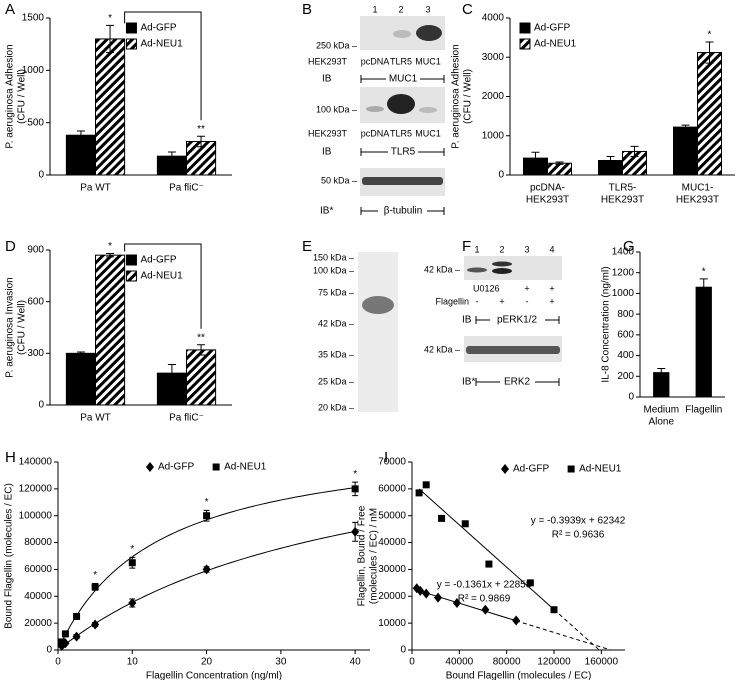 The height and width of the screenshot is (680, 745). What do you see at coordinates (551, 288) in the screenshot?
I see `treatment-sign: +` at bounding box center [551, 288].